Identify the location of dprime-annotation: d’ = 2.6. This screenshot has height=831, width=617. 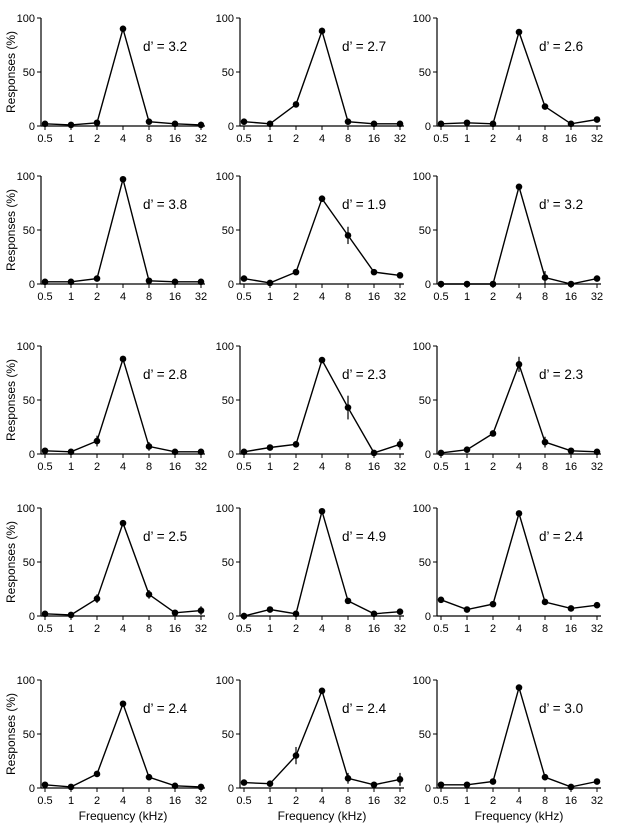
(561, 46).